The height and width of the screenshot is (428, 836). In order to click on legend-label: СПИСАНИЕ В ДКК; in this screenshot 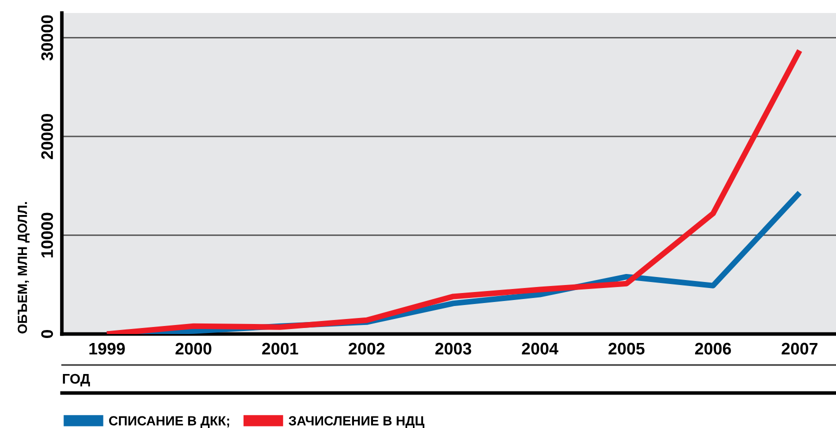, I will do `click(169, 422)`.